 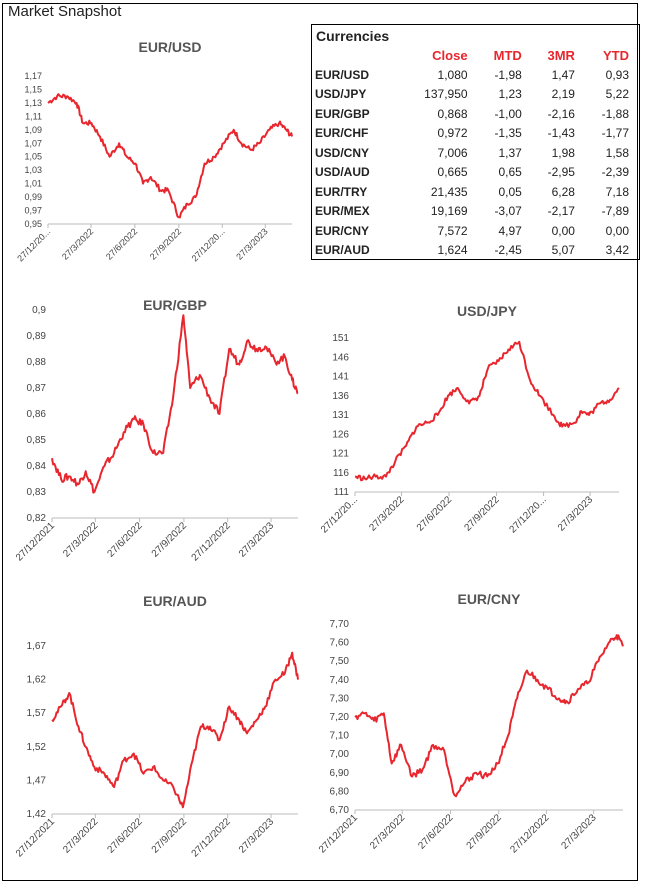 I want to click on currency-pair: EUR/GBP, so click(x=342, y=113).